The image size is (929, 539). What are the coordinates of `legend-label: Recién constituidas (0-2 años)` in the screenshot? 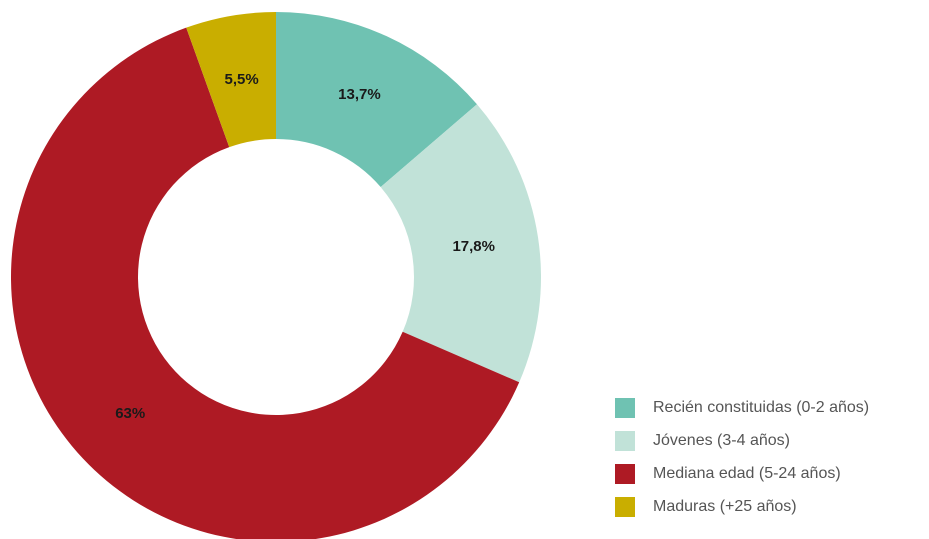 It's located at (761, 407).